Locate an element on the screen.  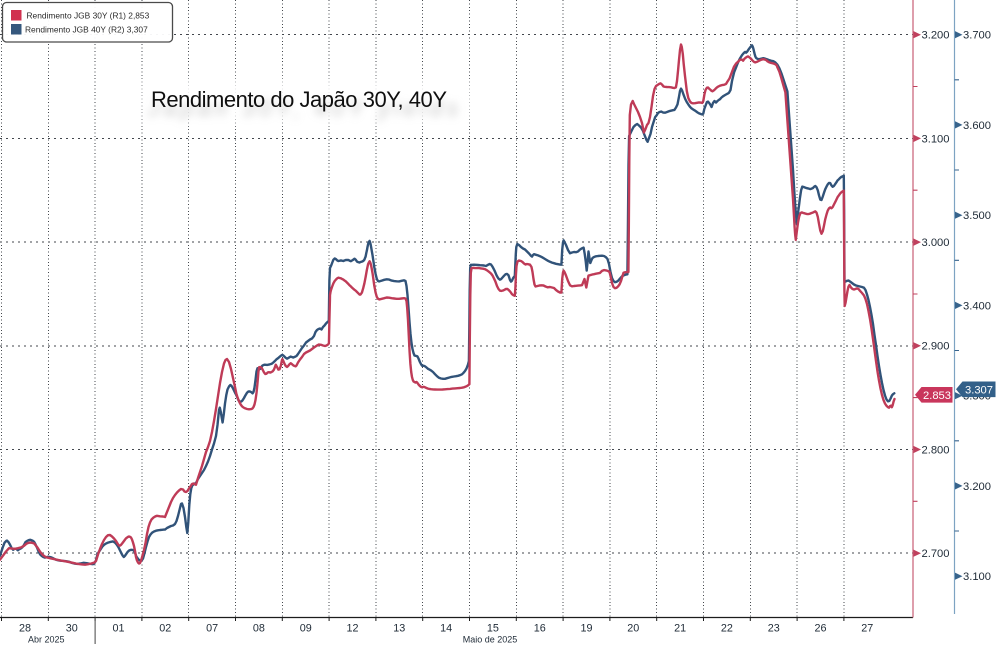
svg-text: Rendimento JGB 40Y (R2) 3,307 is located at coordinates (86, 29).